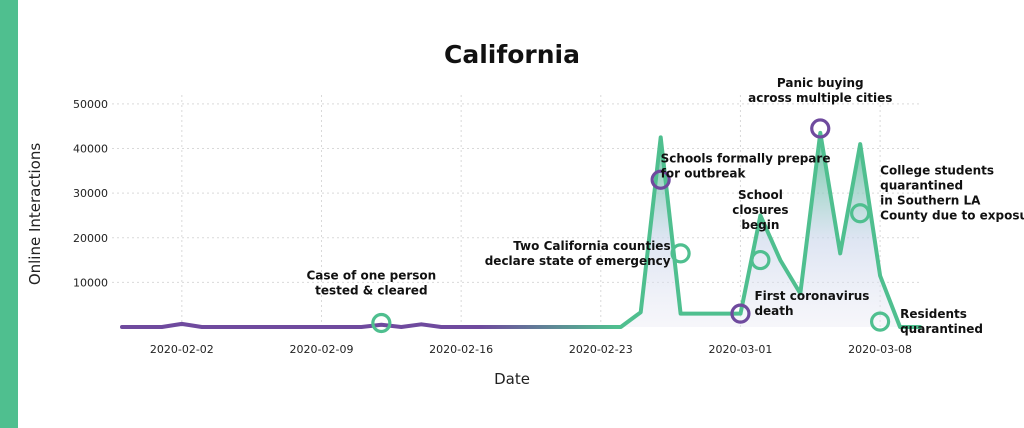  I want to click on event-label-line: declare state of emergency, so click(578, 261).